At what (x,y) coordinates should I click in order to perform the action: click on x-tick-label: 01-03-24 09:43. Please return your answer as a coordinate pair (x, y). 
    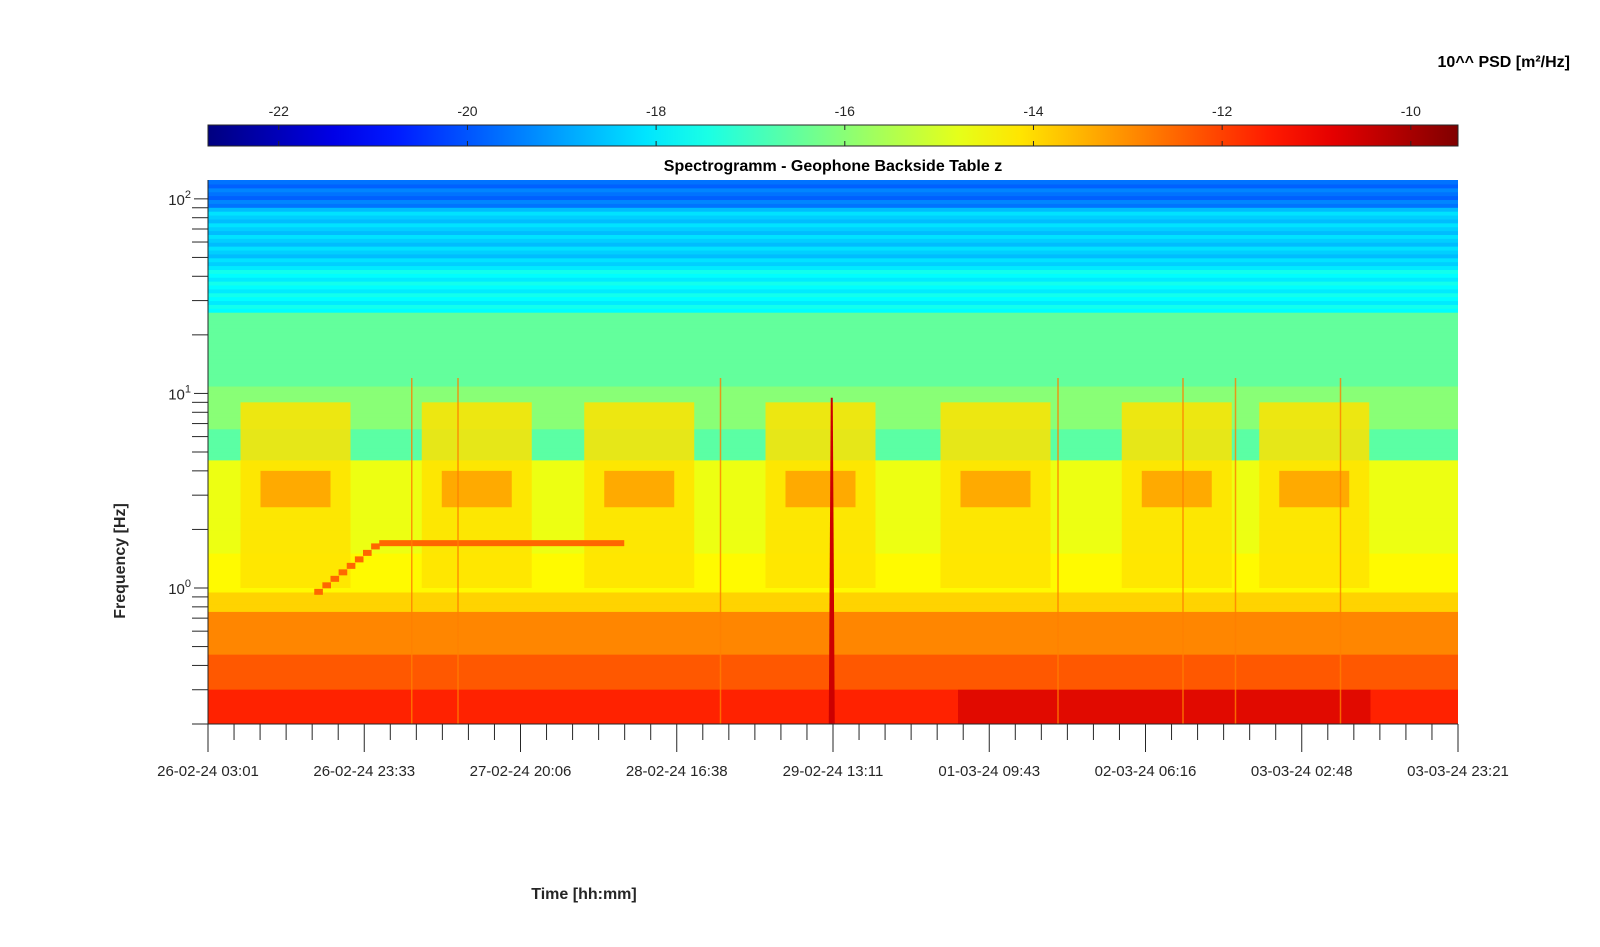
    Looking at the image, I should click on (989, 771).